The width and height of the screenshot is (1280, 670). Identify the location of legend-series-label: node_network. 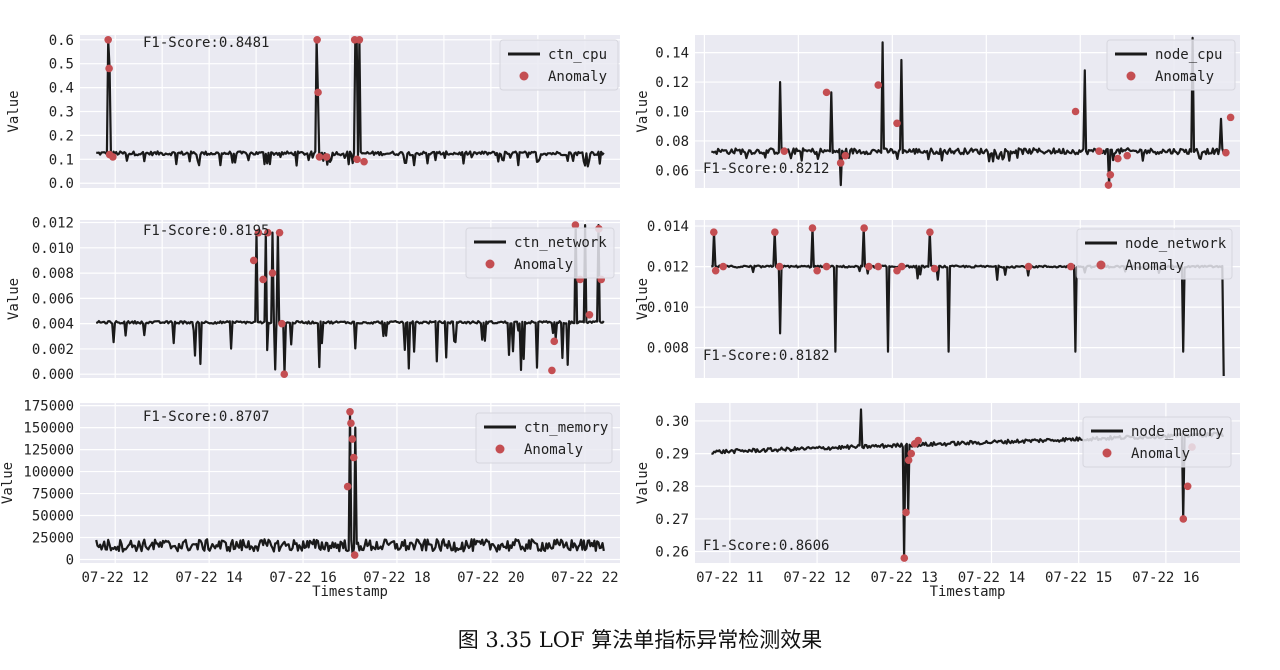
(1176, 244).